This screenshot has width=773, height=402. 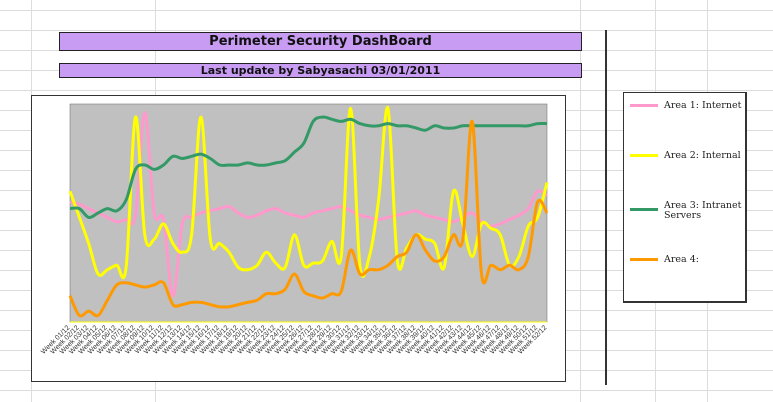 I want to click on legend-label: Area 2: Internal, so click(x=702, y=155).